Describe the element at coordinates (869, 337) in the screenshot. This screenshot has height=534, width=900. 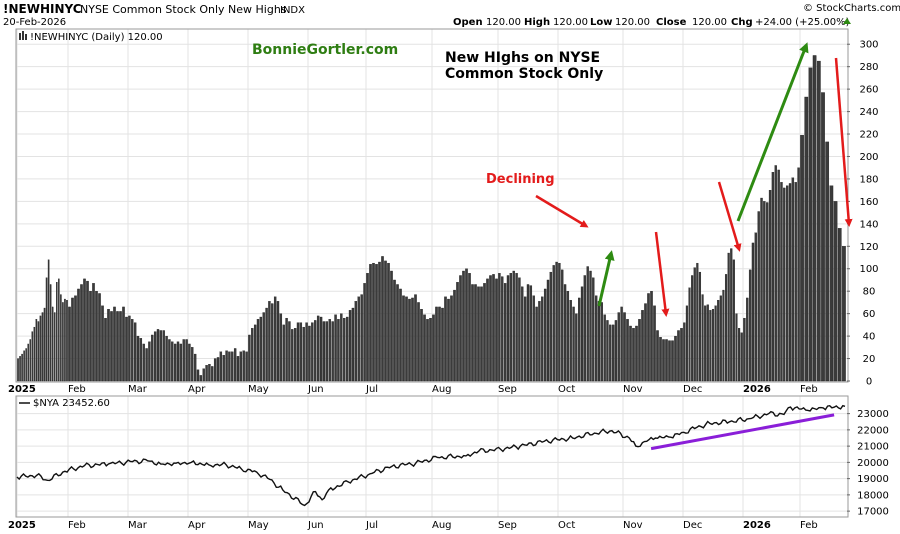
I see `top-y-tick-label: 40` at that location.